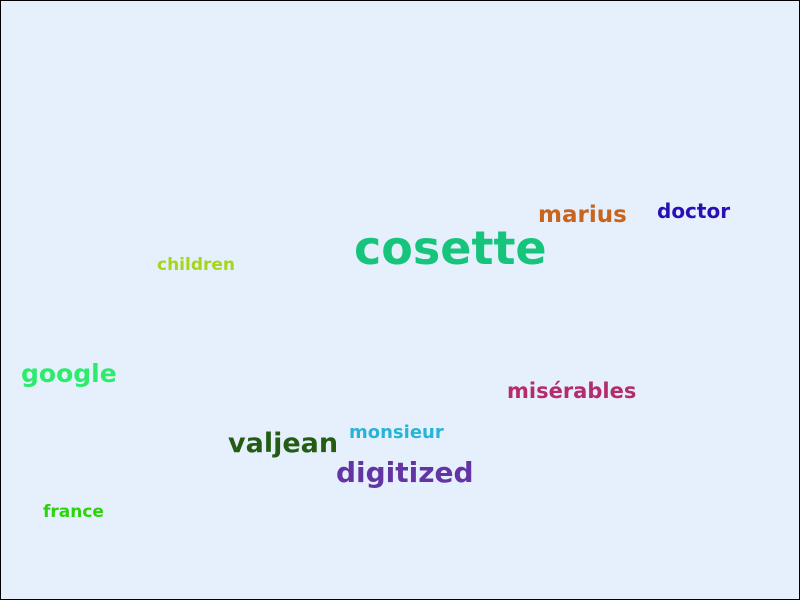 The width and height of the screenshot is (800, 600). Describe the element at coordinates (69, 373) in the screenshot. I see `word-google: google` at that location.